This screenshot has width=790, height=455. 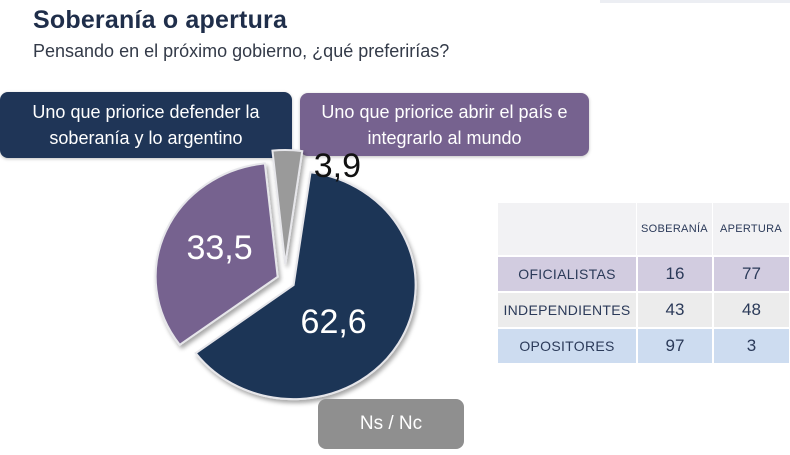 I want to click on pie-slice-label: 33,5, so click(x=219, y=248).